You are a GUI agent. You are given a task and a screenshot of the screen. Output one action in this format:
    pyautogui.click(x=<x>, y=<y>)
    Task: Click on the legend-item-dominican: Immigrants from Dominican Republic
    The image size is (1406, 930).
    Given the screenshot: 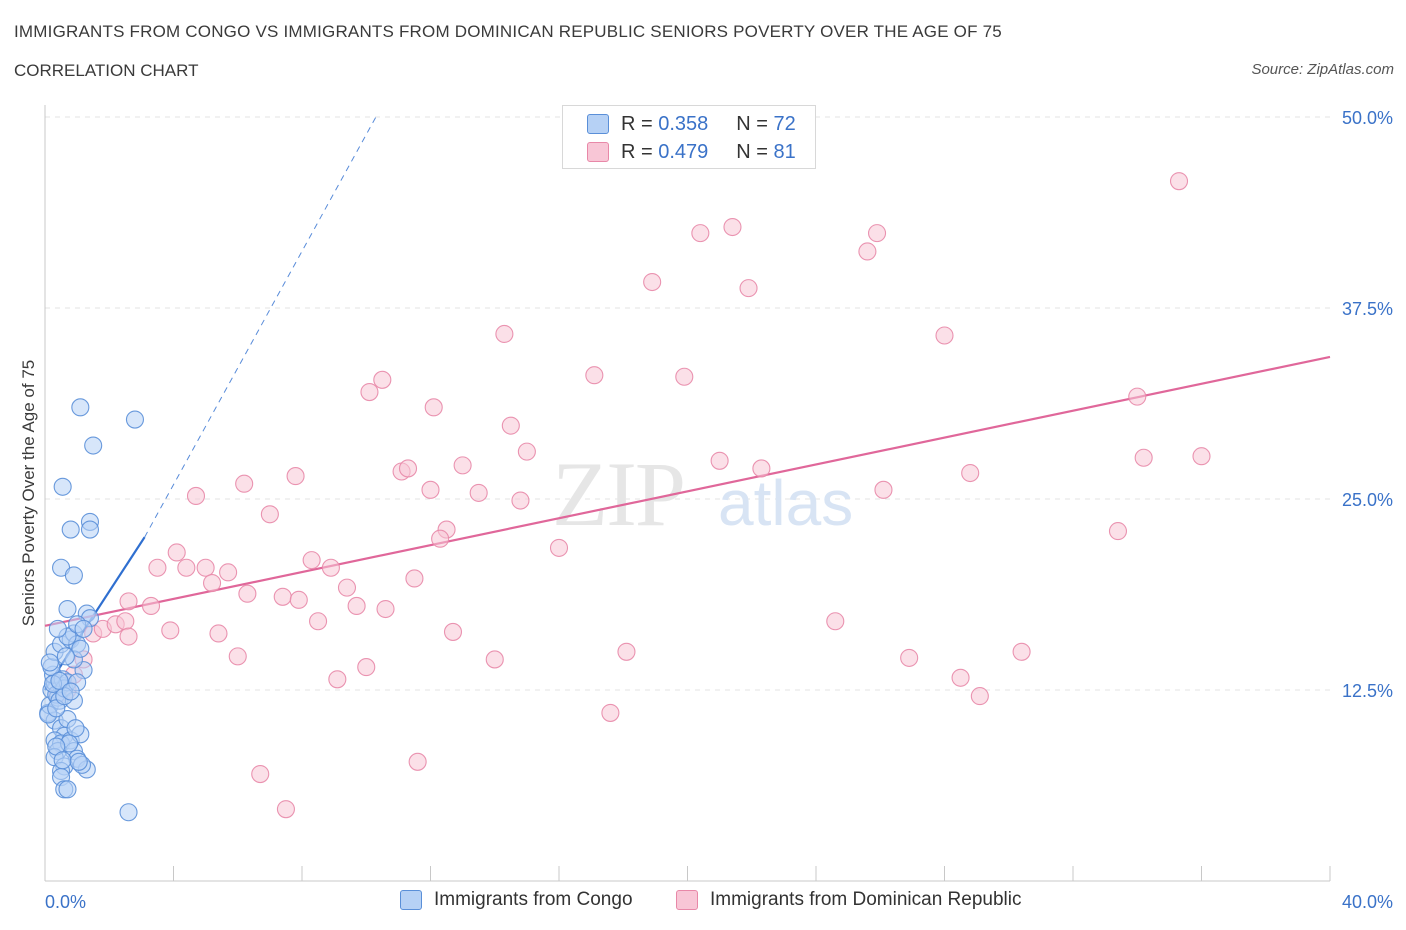 What is the action you would take?
    pyautogui.click(x=849, y=900)
    